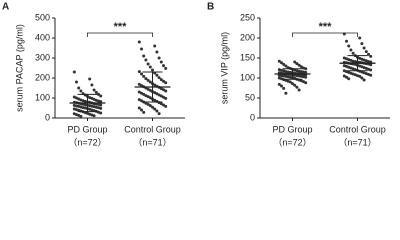 The height and width of the screenshot is (240, 400). I want to click on y-tick-label: 0, so click(252, 117).